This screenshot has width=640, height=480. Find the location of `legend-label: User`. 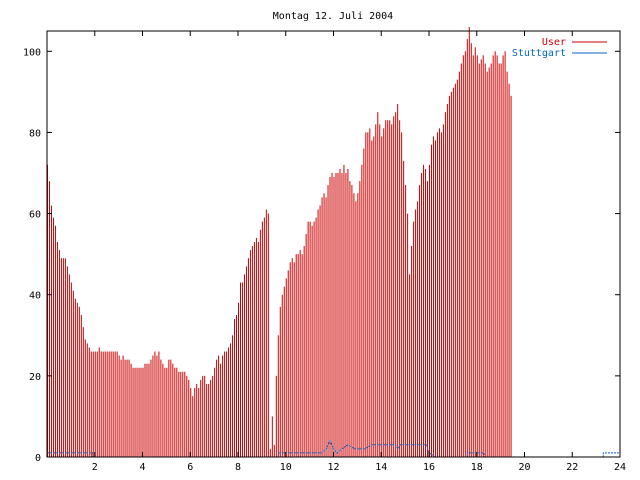

legend-label: User is located at coordinates (554, 42).